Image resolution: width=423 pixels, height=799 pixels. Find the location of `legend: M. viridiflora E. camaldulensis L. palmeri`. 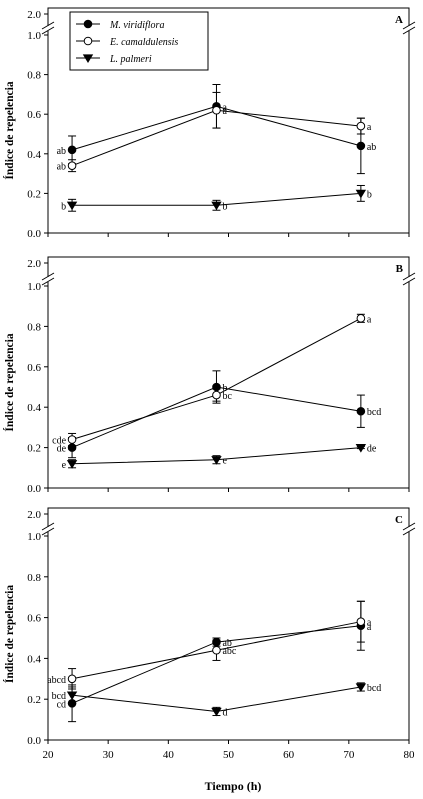

legend: M. viridiflora E. camaldulensis L. palmeri is located at coordinates (139, 41).